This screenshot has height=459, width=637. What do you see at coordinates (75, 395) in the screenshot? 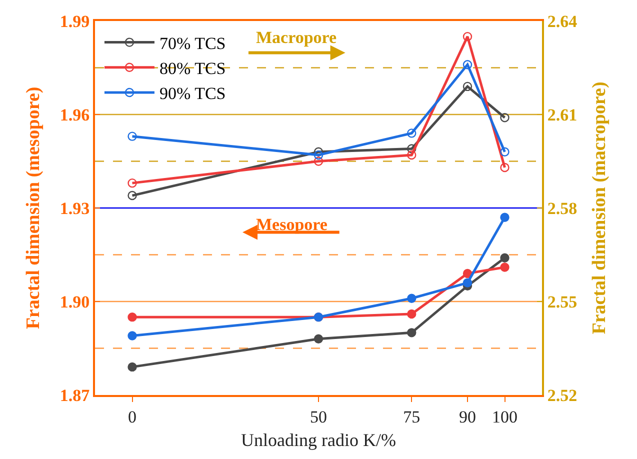
I see `y-tick-label: 1.87` at bounding box center [75, 395].